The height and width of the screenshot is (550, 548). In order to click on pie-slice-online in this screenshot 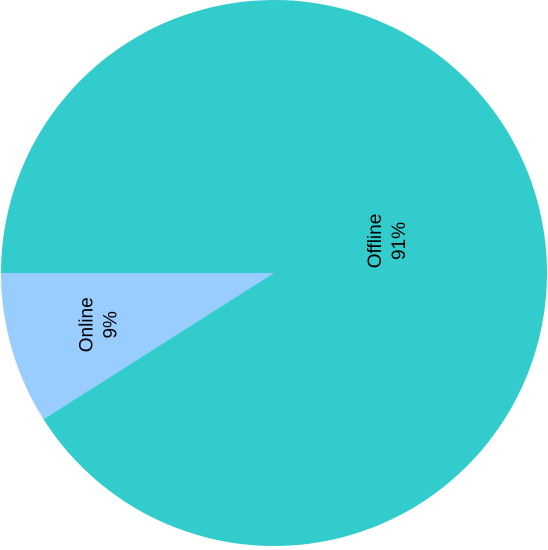, I will do `click(137, 346)`.